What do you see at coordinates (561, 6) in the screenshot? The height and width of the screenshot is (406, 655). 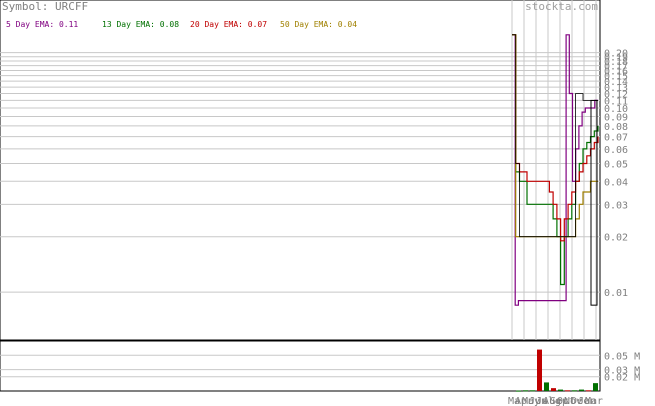 I see `watermark: stockta.com` at bounding box center [561, 6].